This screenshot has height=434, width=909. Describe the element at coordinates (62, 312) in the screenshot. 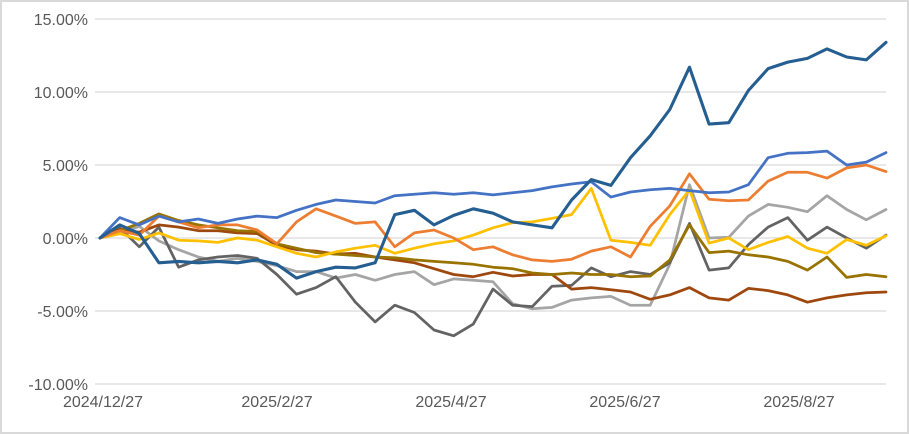

I see `y-axis-tick-label: -5.00%` at that location.